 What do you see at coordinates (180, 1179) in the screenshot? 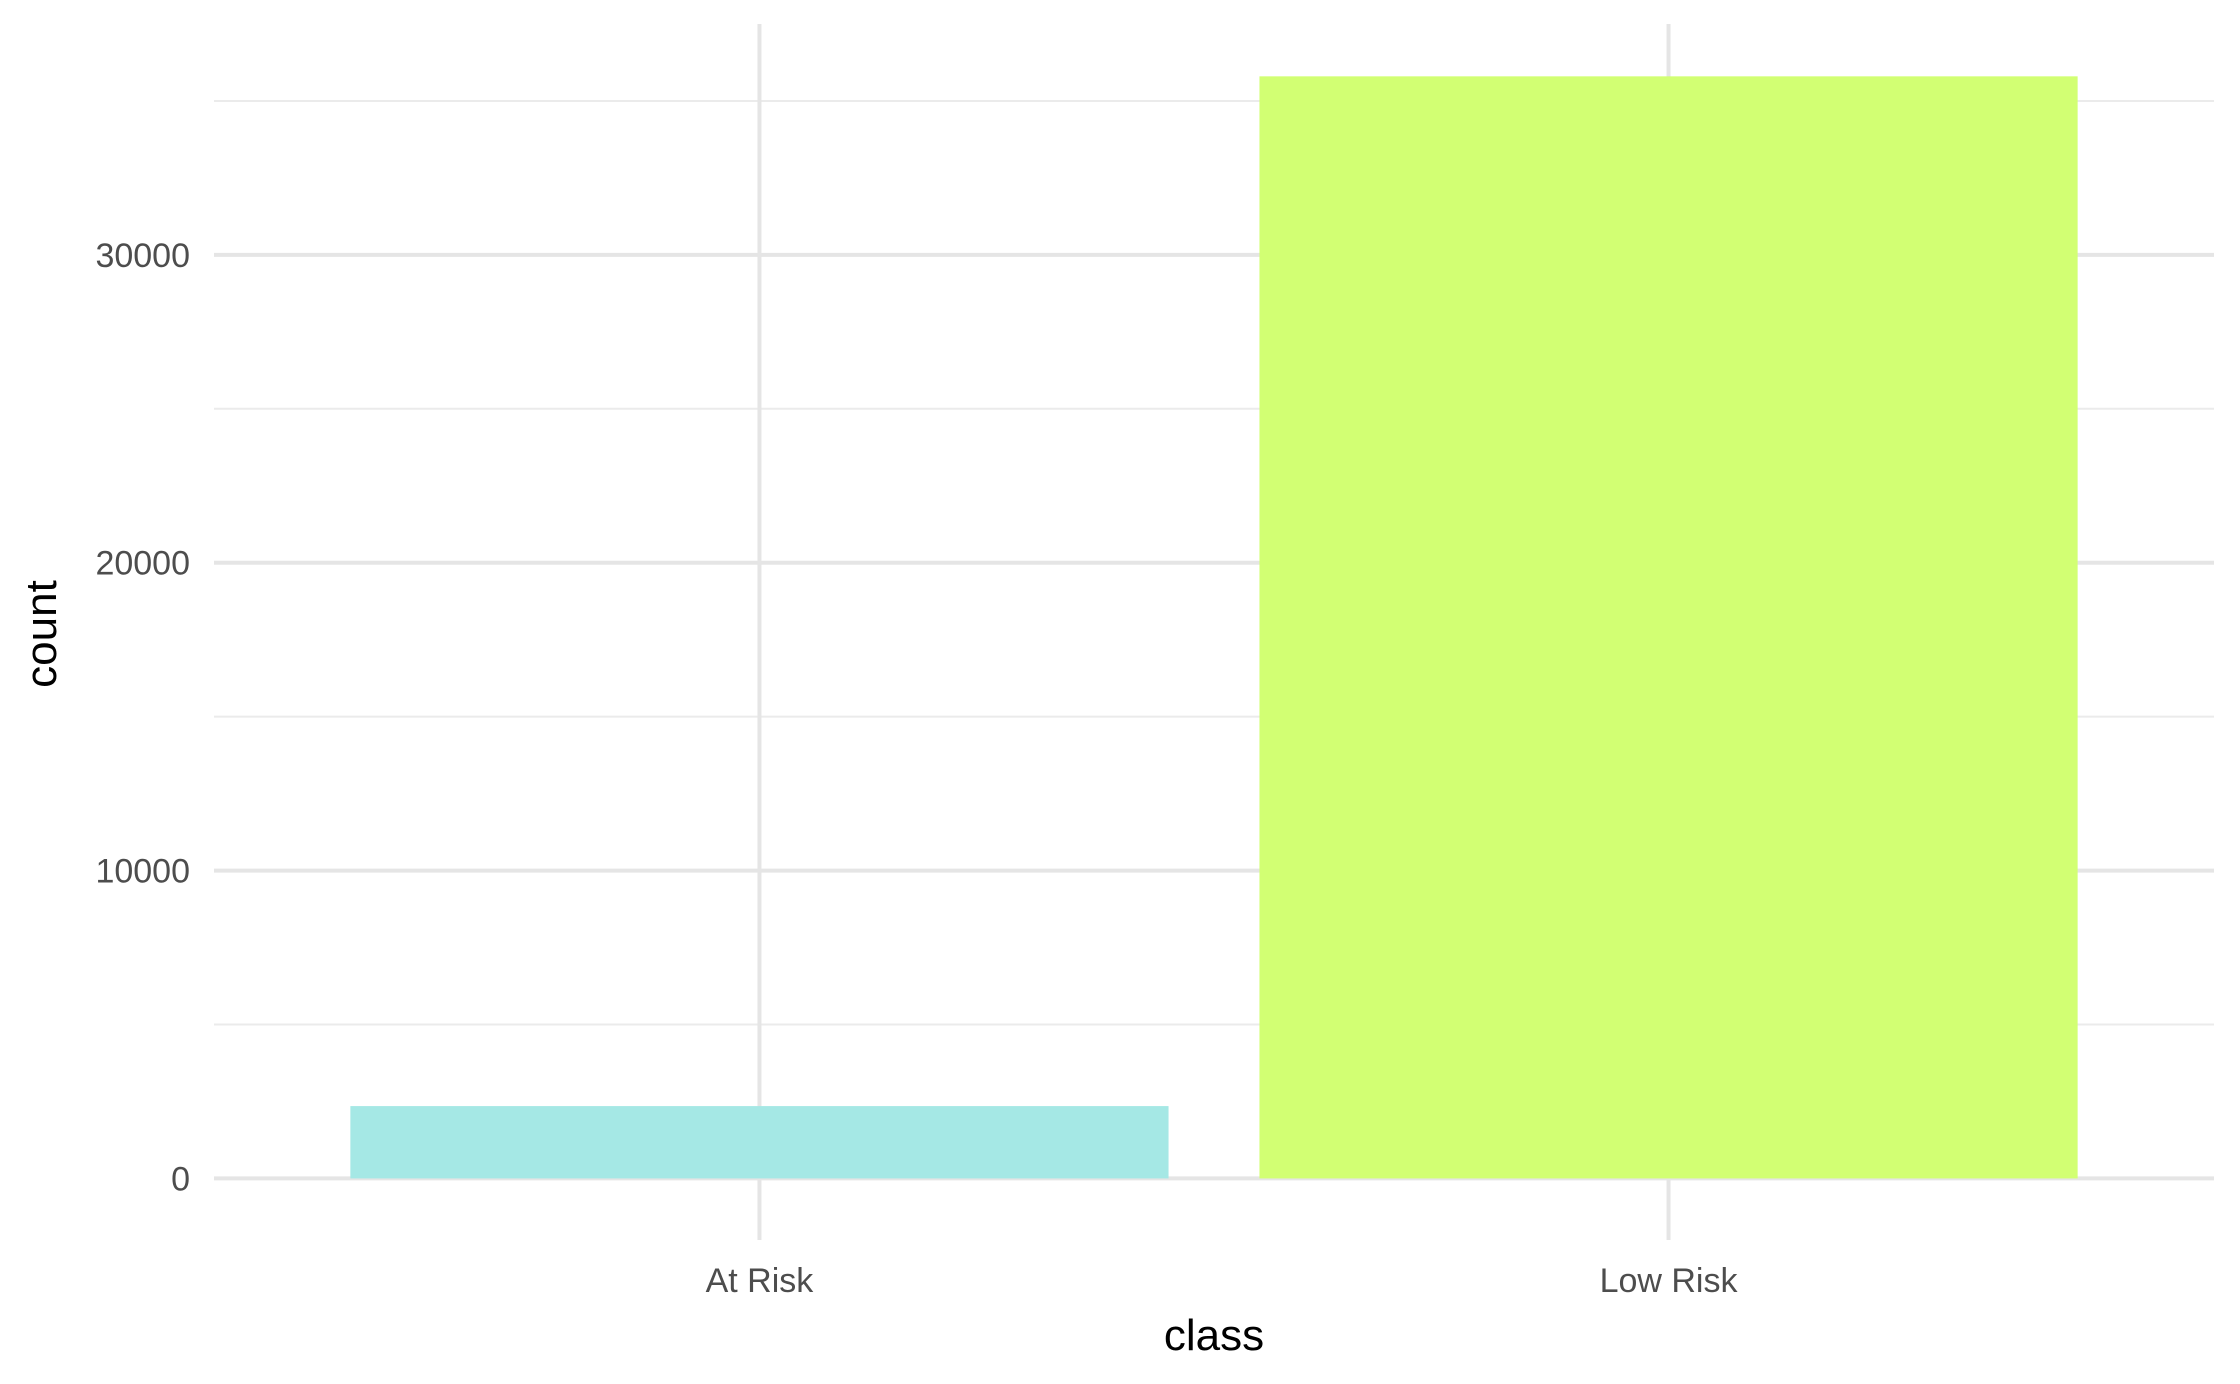
I see `y-tick-label: 0` at bounding box center [180, 1179].